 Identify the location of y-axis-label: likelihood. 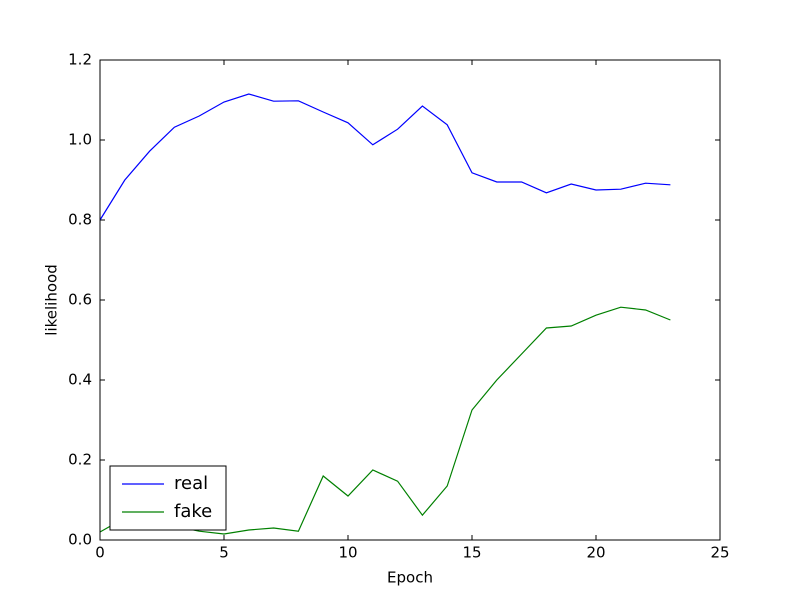
(52, 299).